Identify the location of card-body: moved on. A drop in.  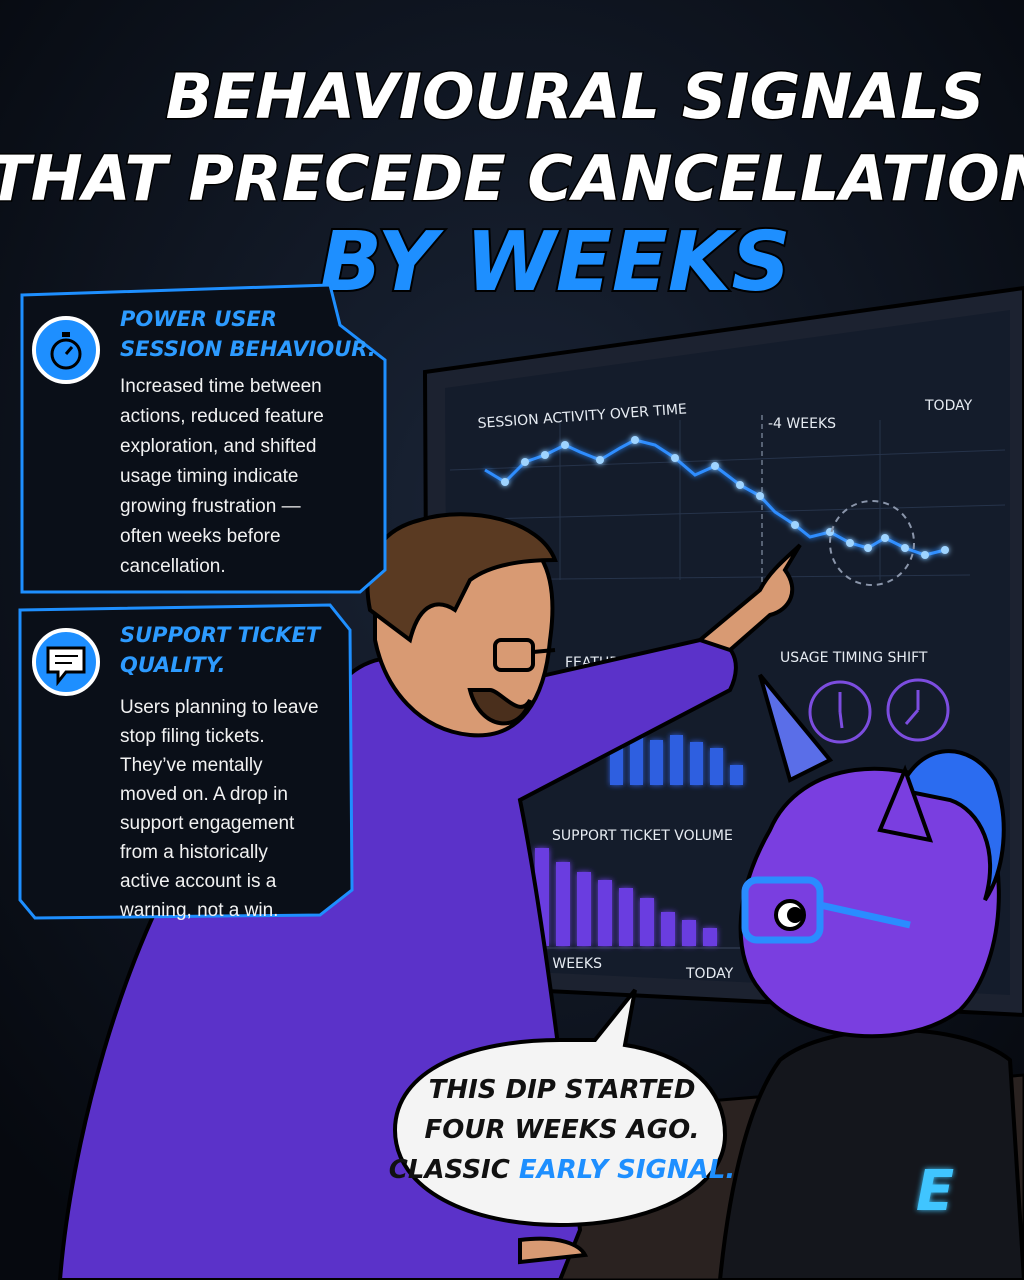
(204, 794).